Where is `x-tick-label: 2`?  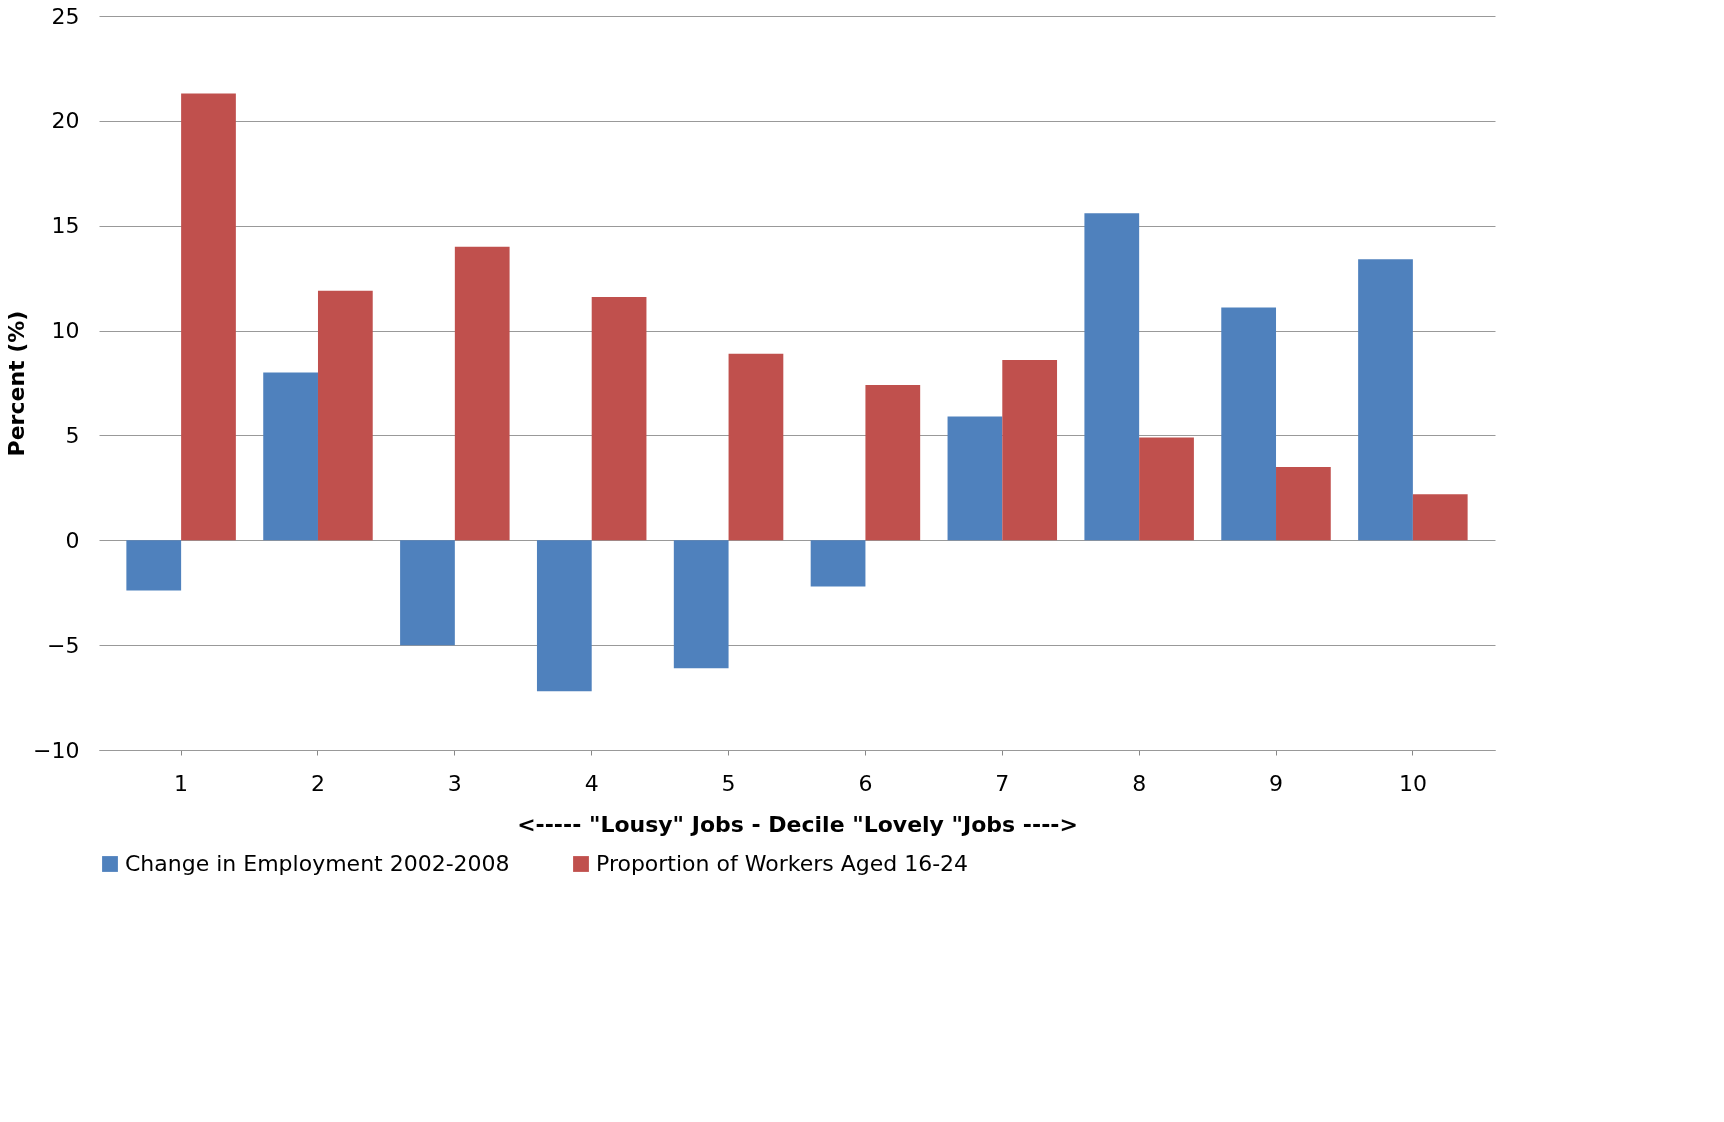
x-tick-label: 2 is located at coordinates (317, 783).